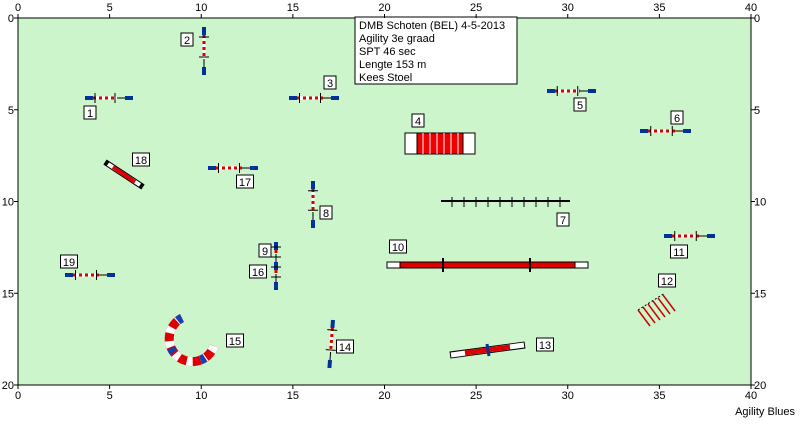  I want to click on obstacle-label: 8, so click(326, 214).